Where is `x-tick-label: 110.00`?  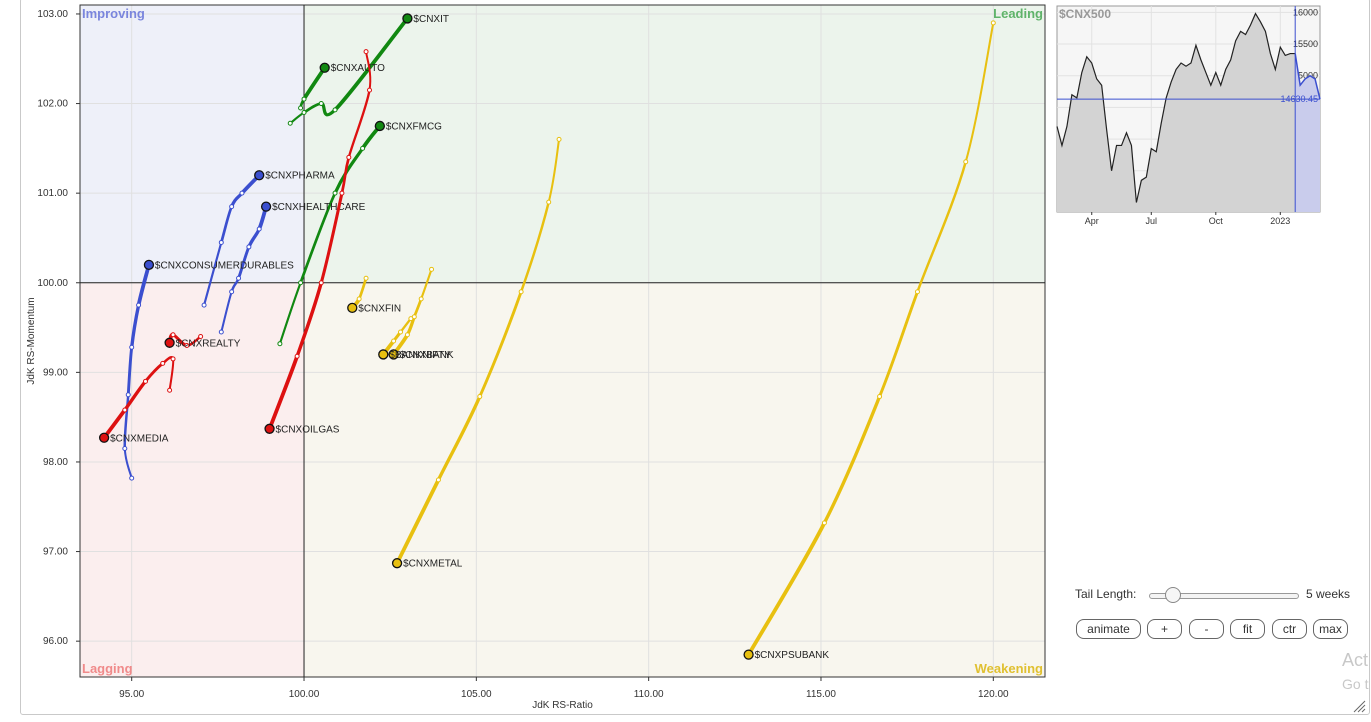
x-tick-label: 110.00 is located at coordinates (649, 694).